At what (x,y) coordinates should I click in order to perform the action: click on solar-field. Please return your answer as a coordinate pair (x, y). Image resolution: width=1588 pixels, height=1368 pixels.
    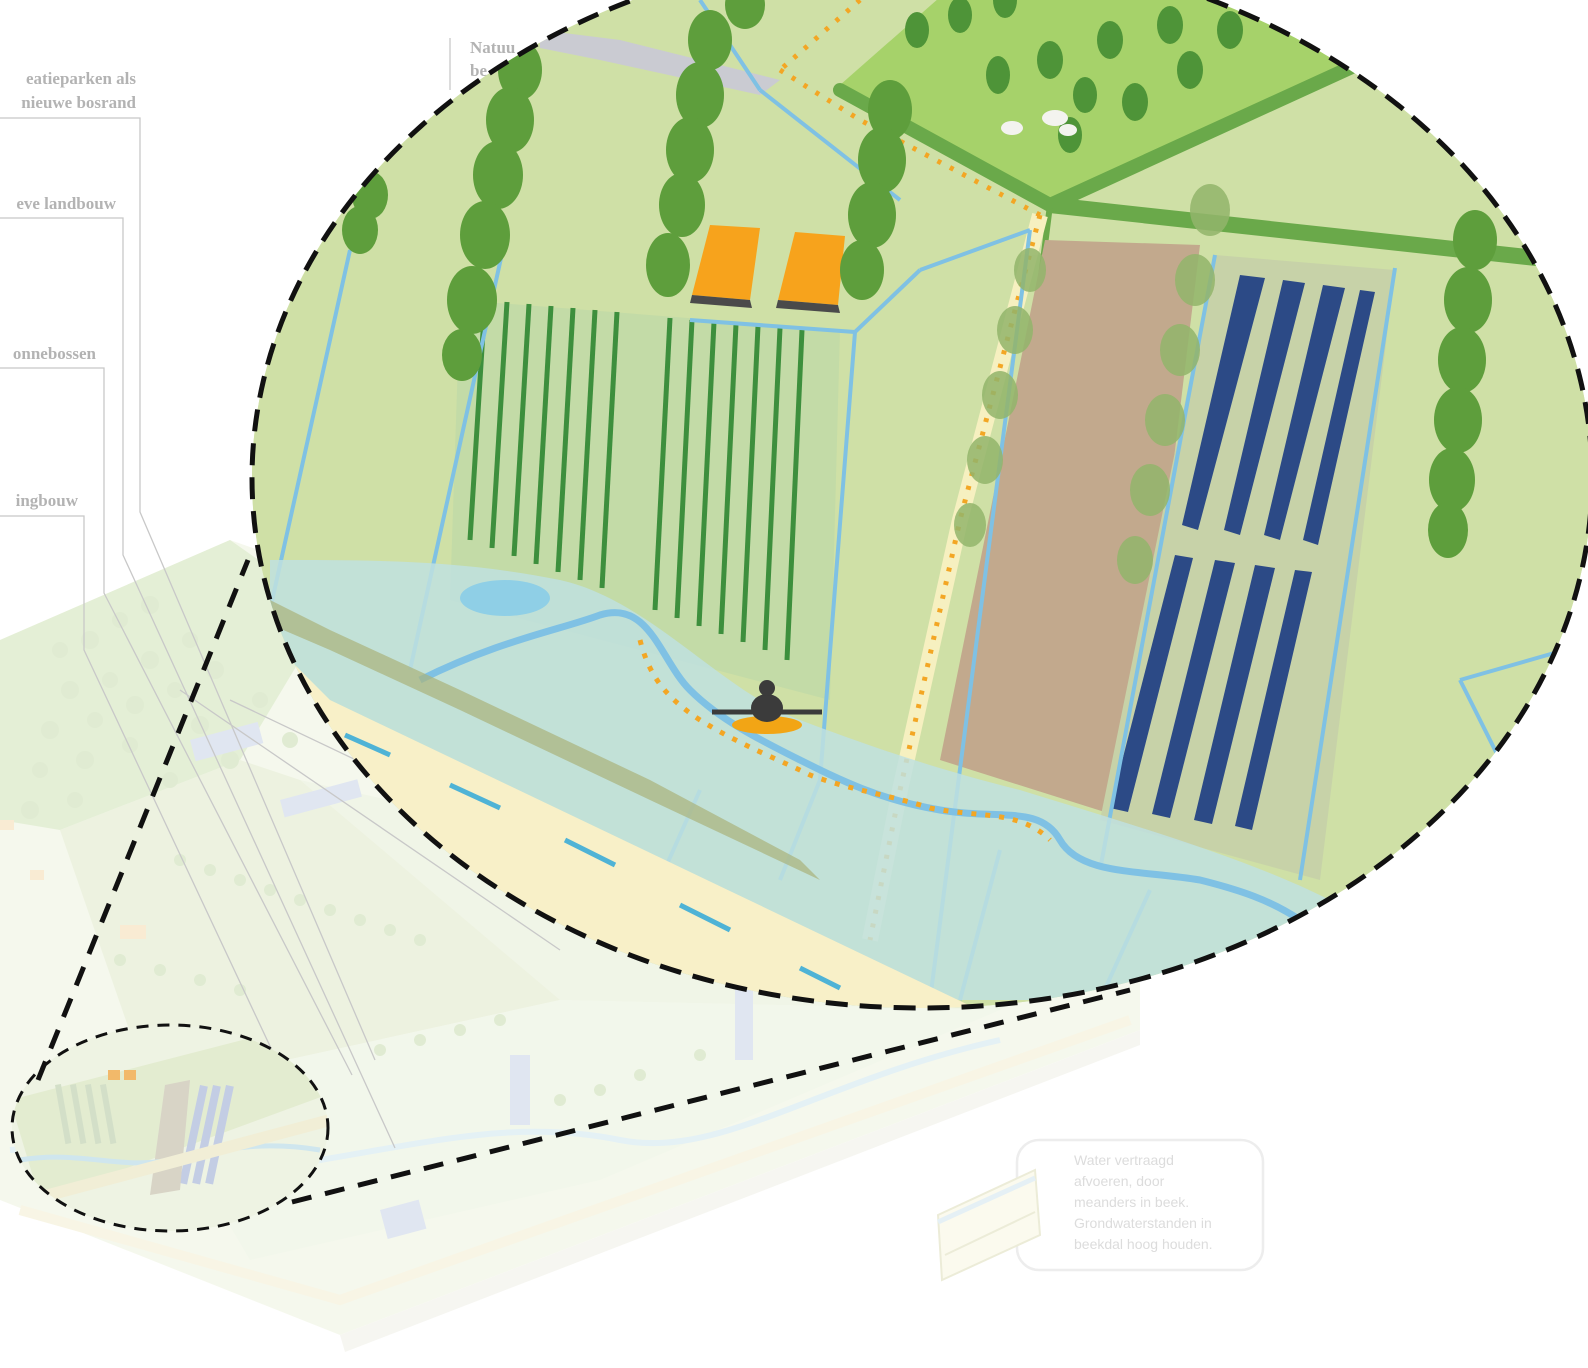
    Looking at the image, I should click on (1247, 567).